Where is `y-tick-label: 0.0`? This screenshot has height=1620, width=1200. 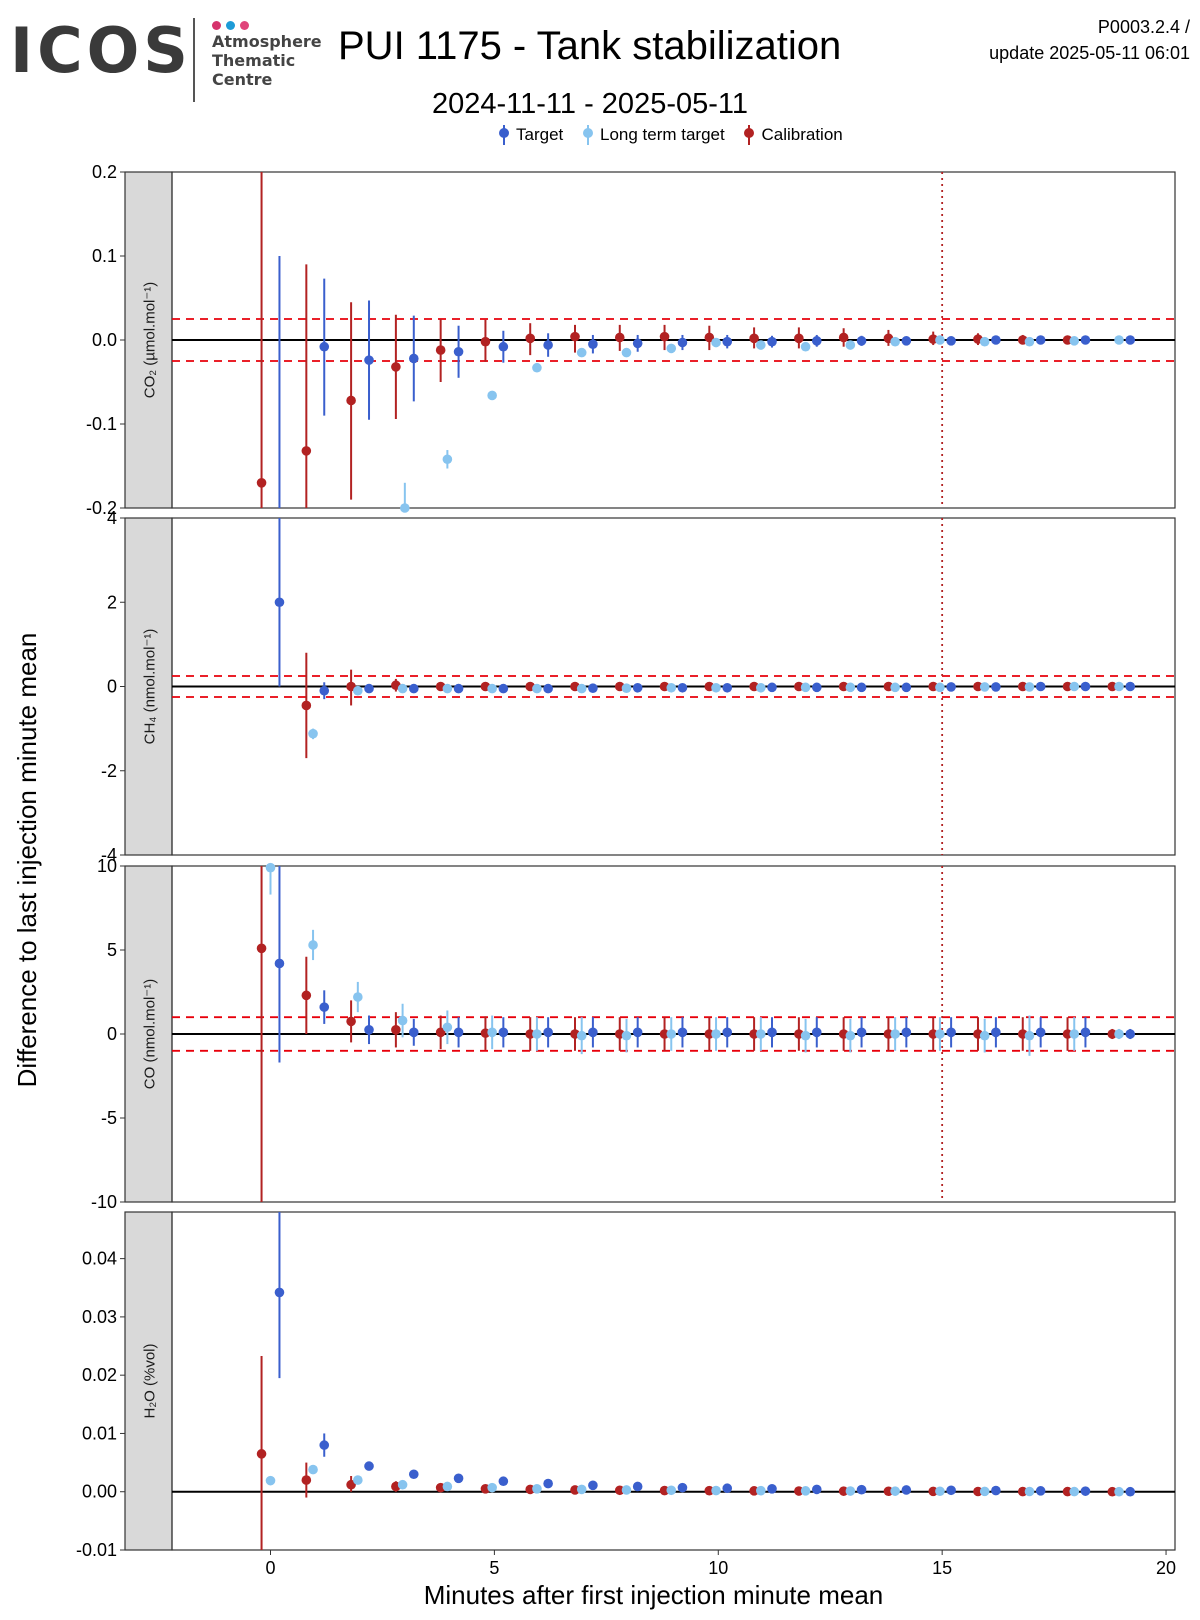
y-tick-label: 0.0 is located at coordinates (104, 340).